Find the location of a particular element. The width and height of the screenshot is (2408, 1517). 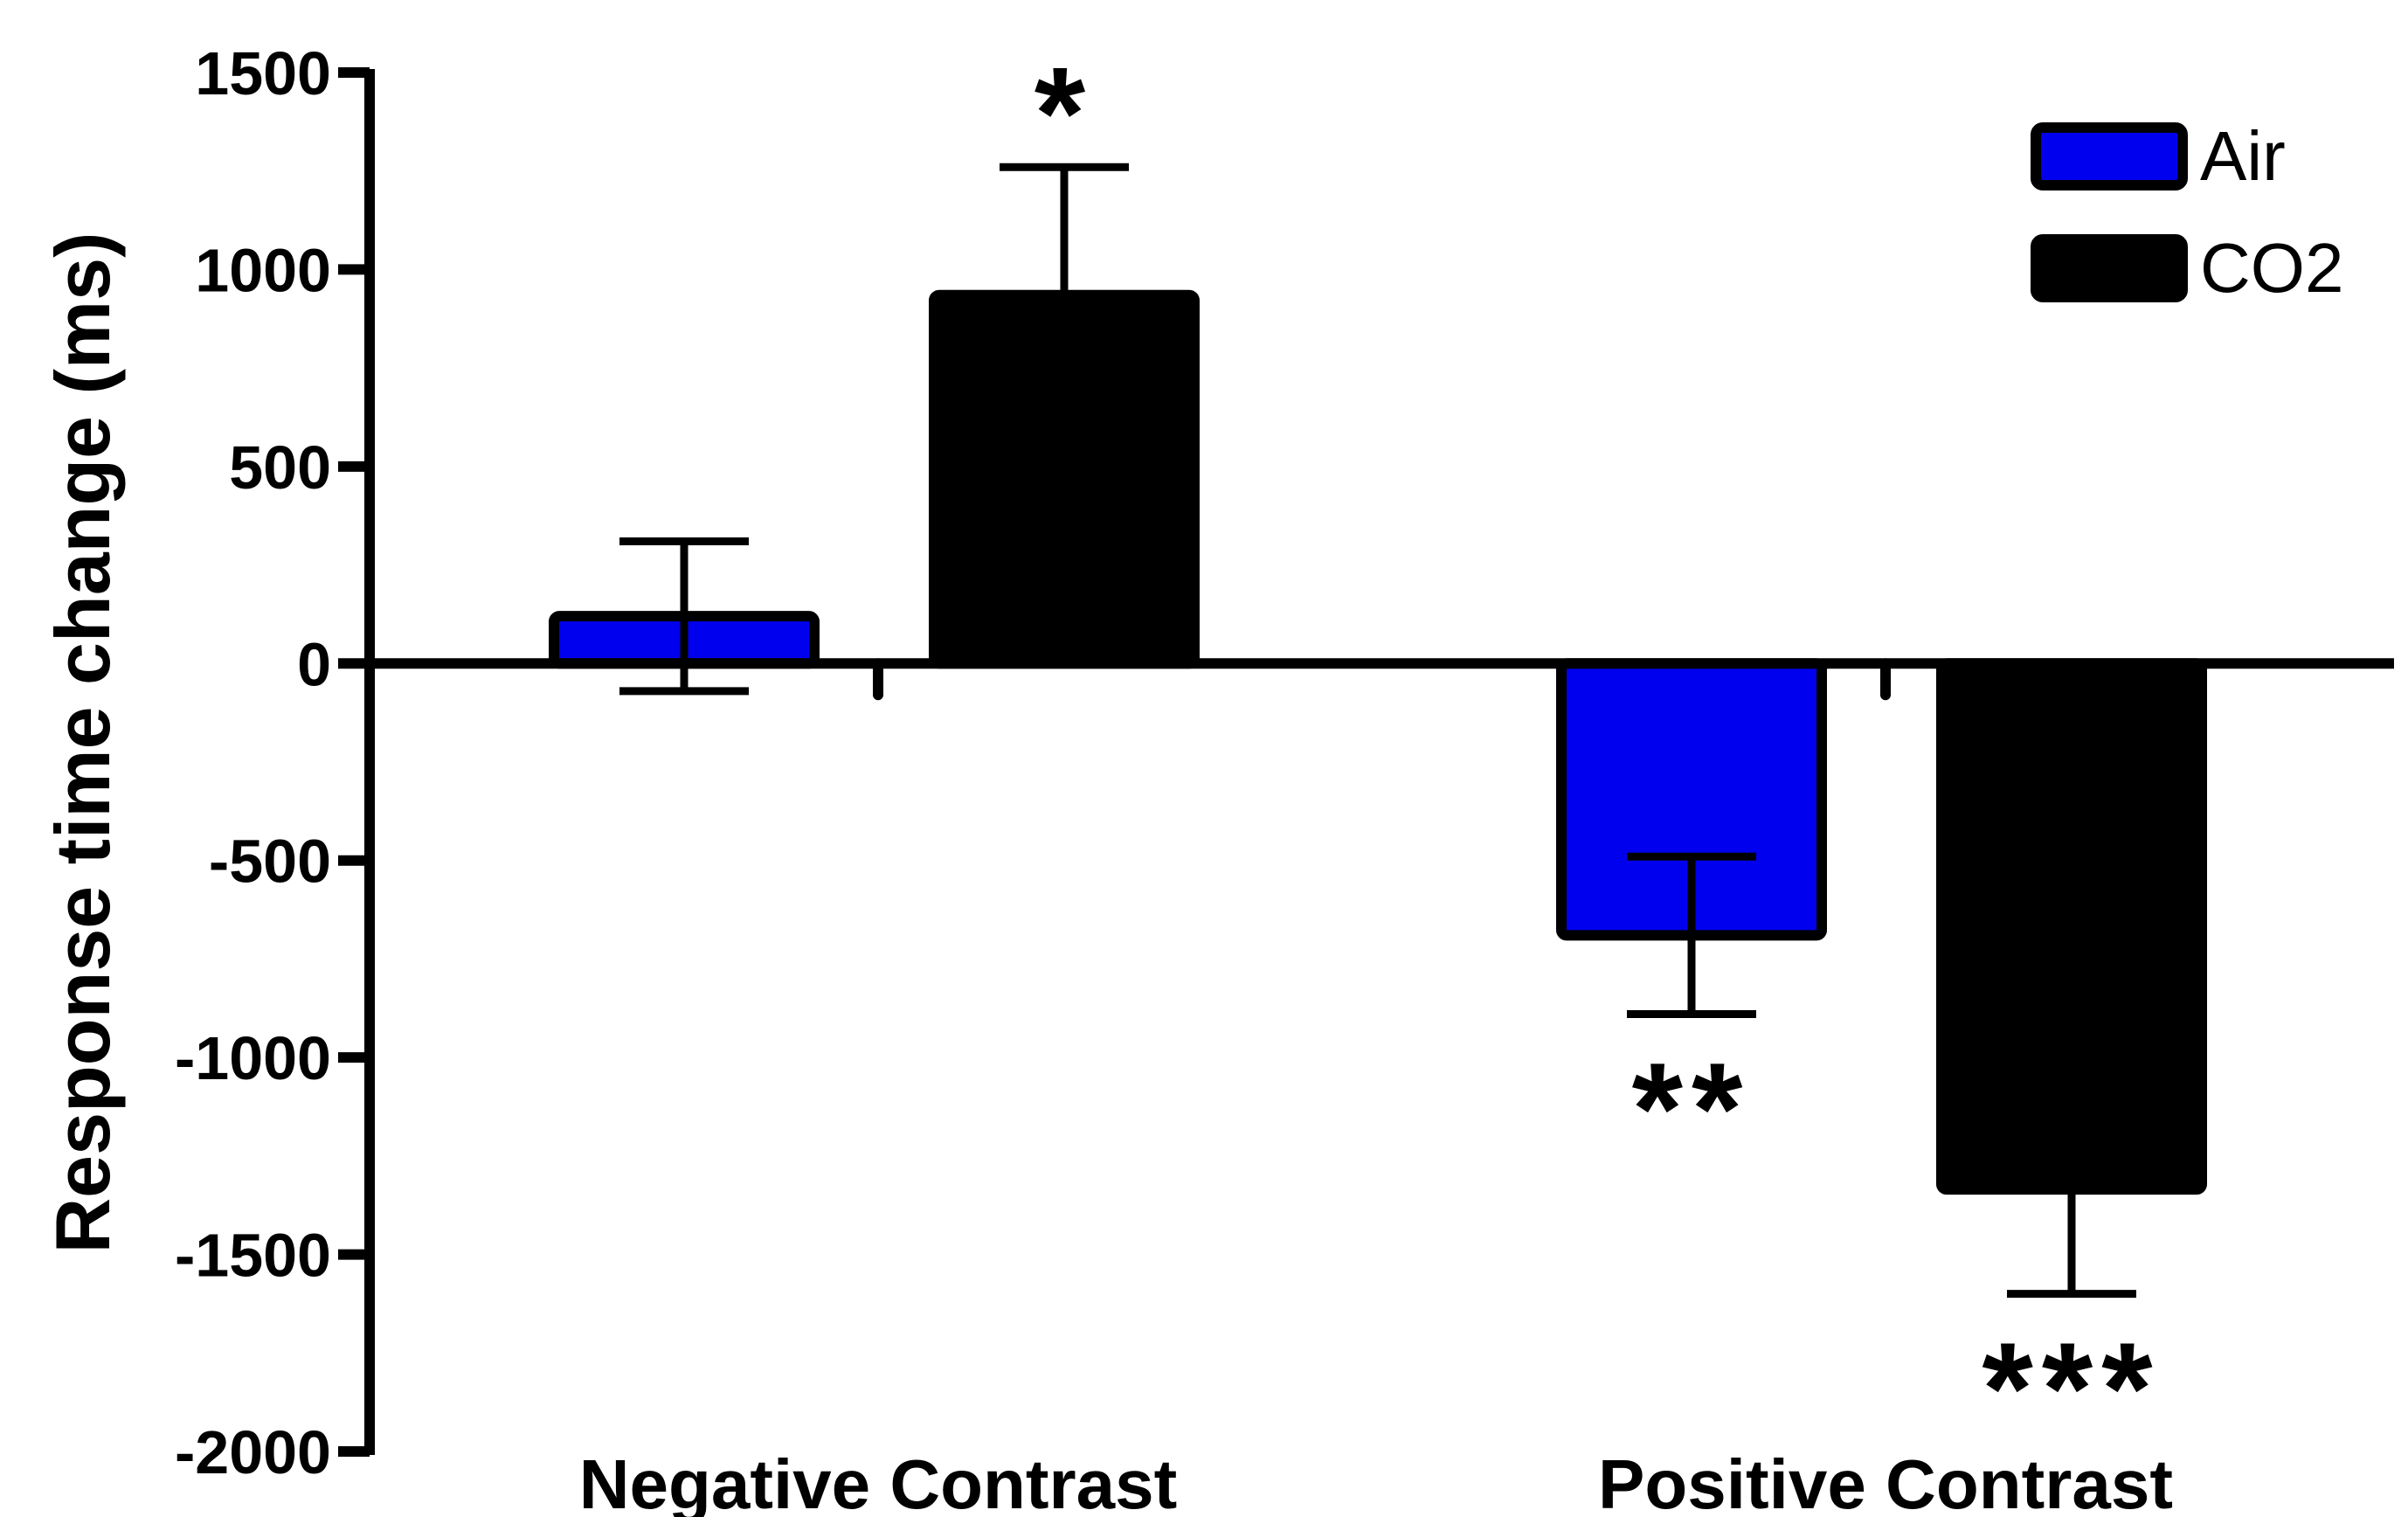

y-tick-label: 1000 is located at coordinates (263, 270).